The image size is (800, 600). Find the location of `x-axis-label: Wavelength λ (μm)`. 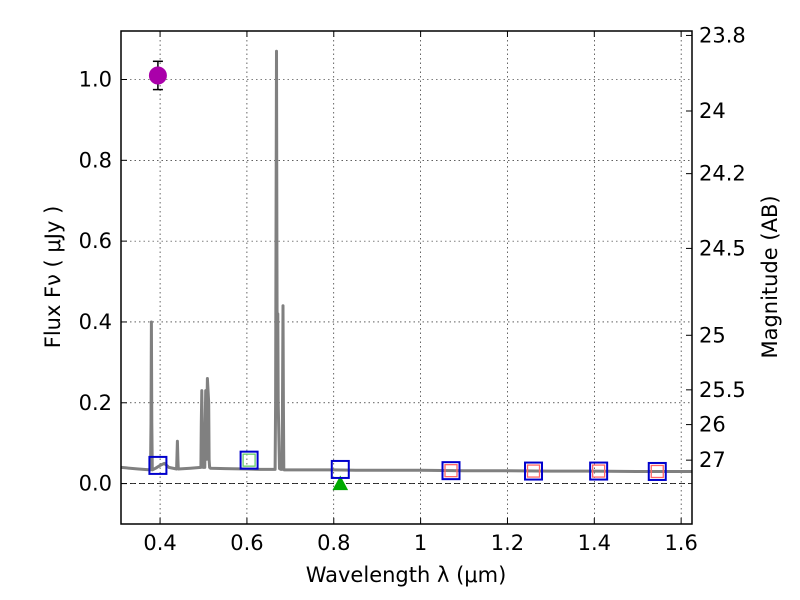

x-axis-label: Wavelength λ (μm) is located at coordinates (406, 575).